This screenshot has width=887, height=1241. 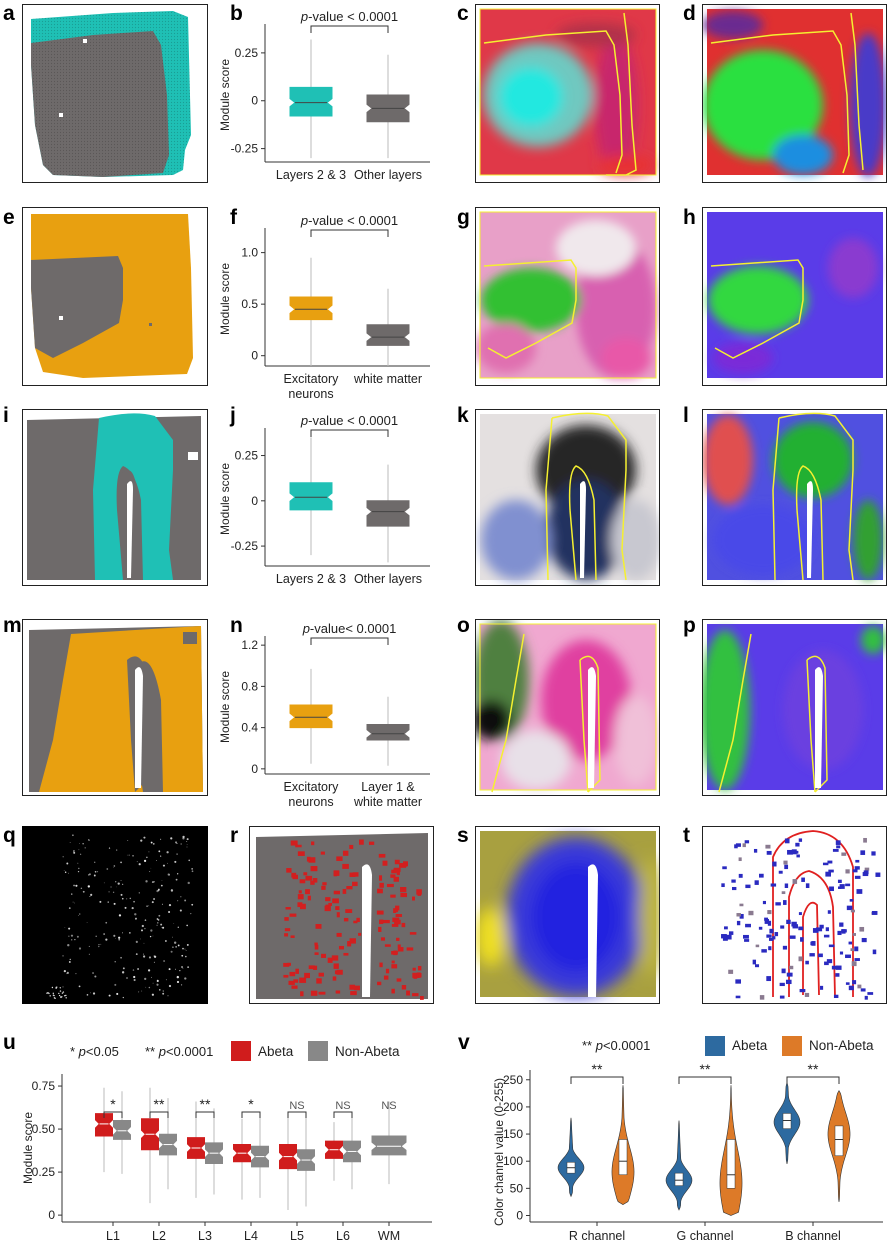 I want to click on panel-label-h: h, so click(x=689, y=217).